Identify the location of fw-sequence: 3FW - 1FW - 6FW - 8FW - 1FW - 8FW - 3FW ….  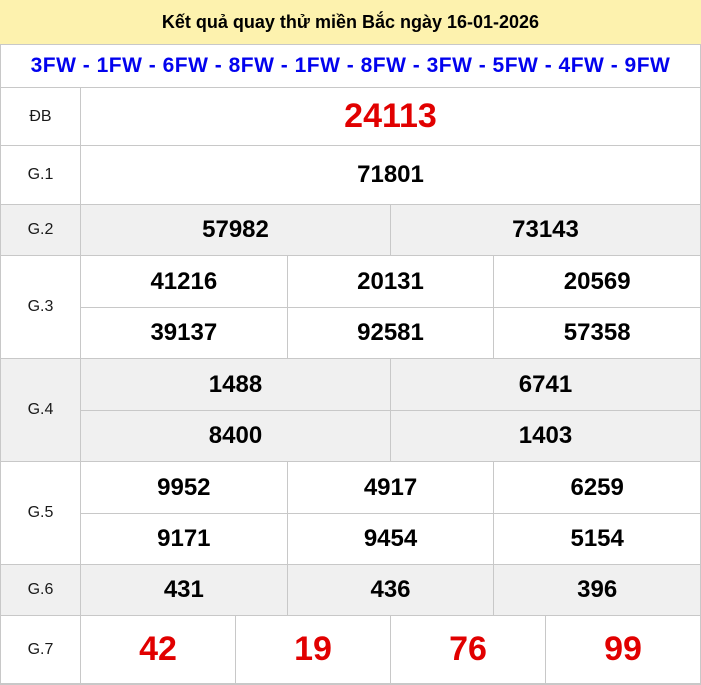
(350, 66).